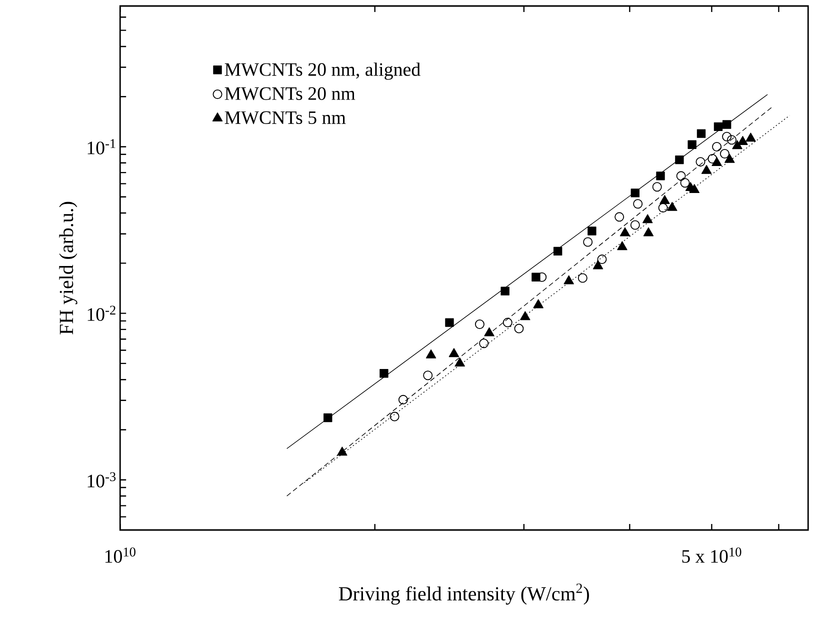 This screenshot has width=827, height=634. Describe the element at coordinates (463, 594) in the screenshot. I see `x-axis-title: Driving field intensity (W/cm$^{2}$)` at that location.